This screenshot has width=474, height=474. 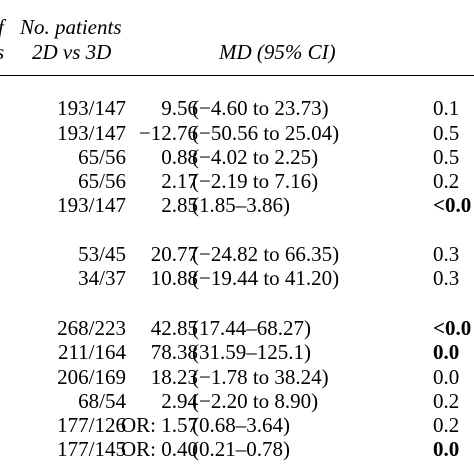 I want to click on header-left-fragment-top: f, so click(x=2, y=27).